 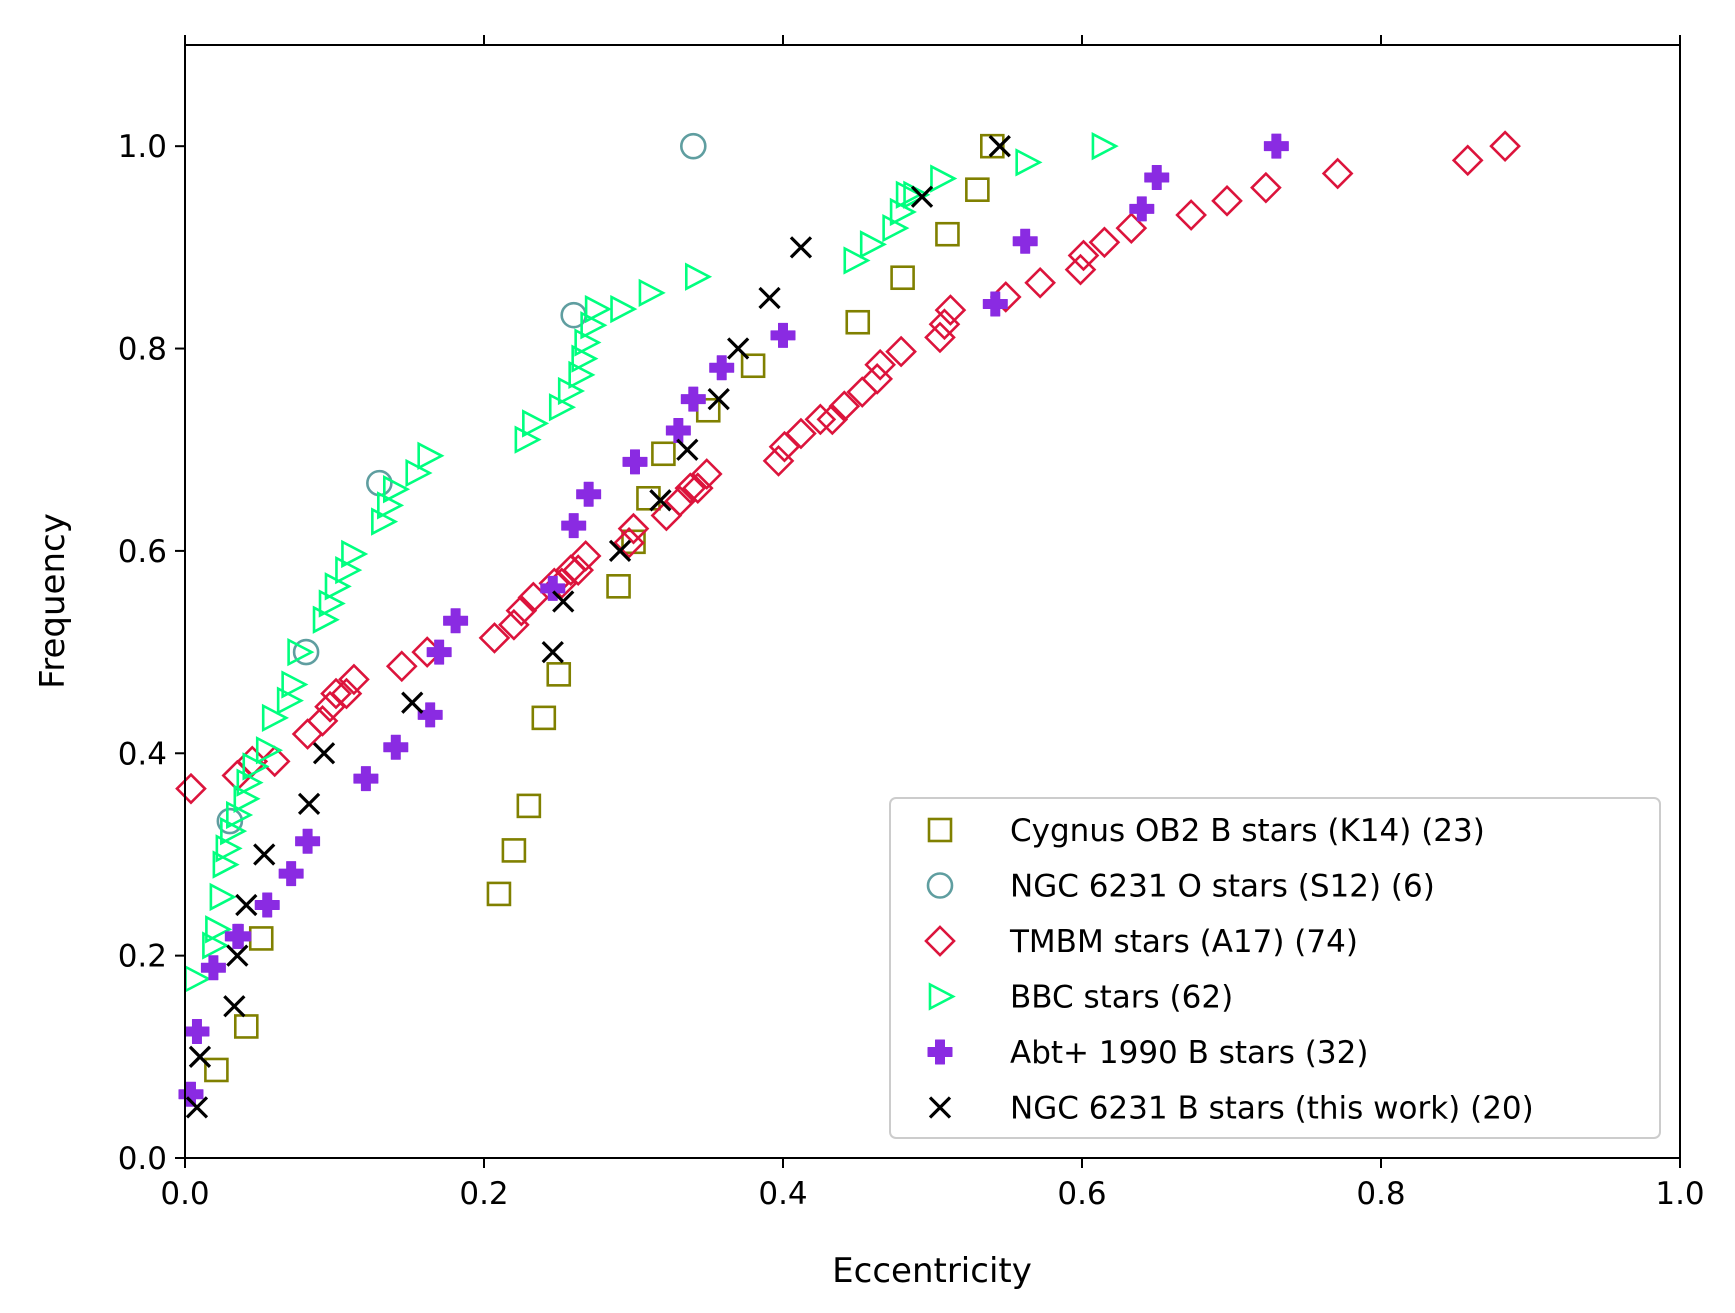 I want to click on y-tick-label: 1.0, so click(x=142, y=147).